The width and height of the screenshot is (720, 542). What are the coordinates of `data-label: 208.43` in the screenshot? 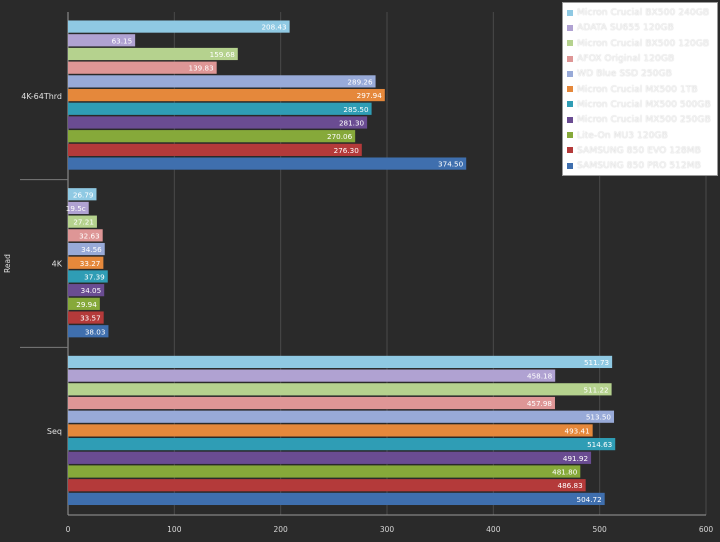 It's located at (273, 27).